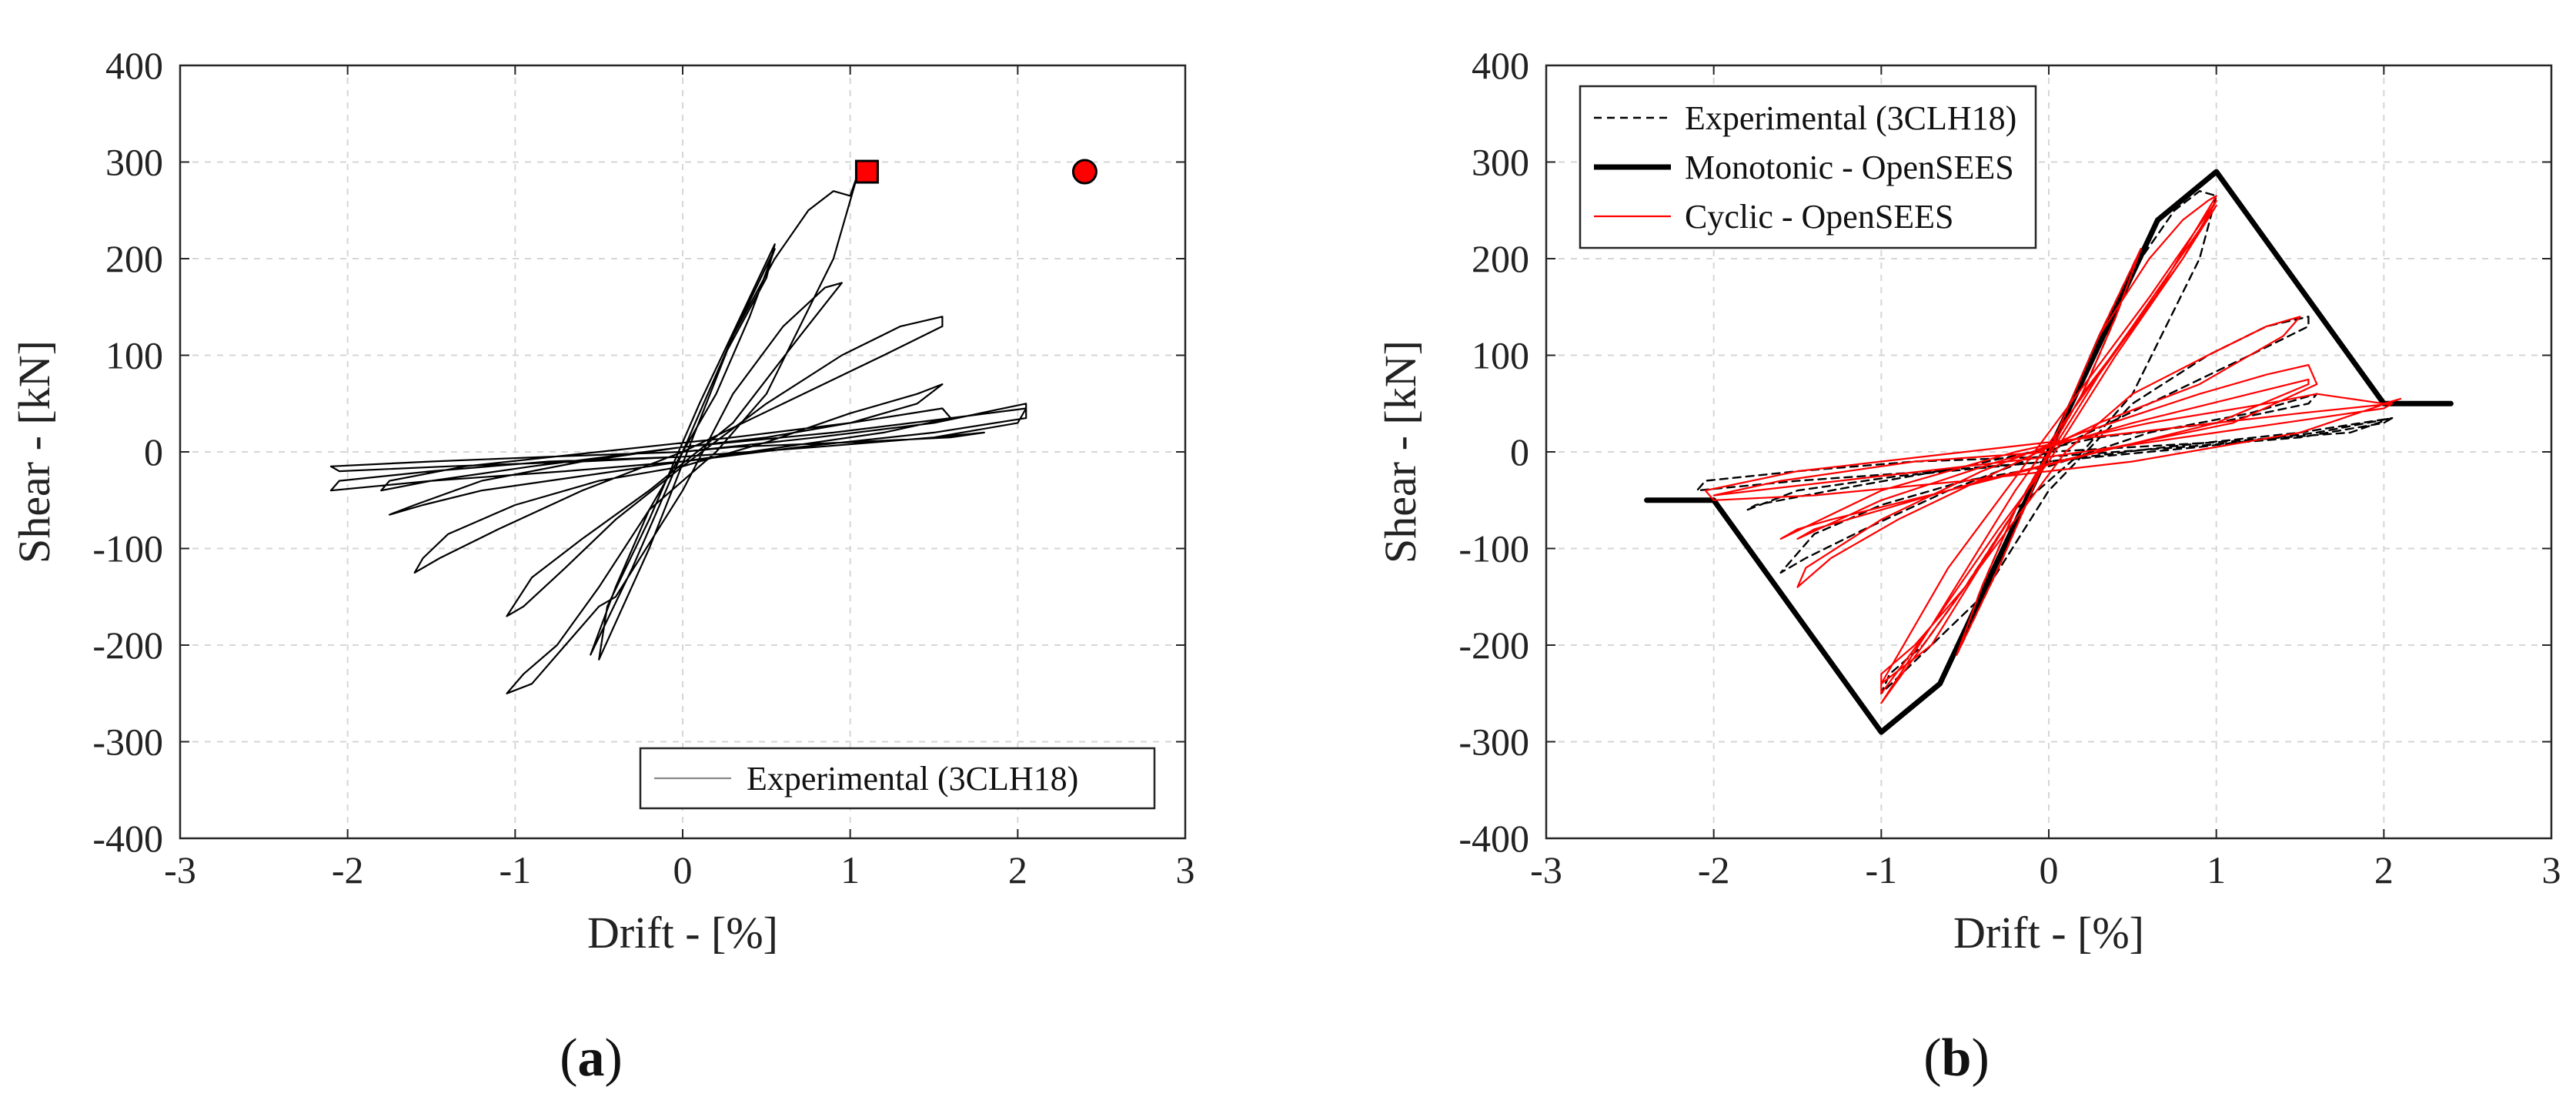  Describe the element at coordinates (1956, 1058) in the screenshot. I see `subfigure-caption: (b)` at that location.